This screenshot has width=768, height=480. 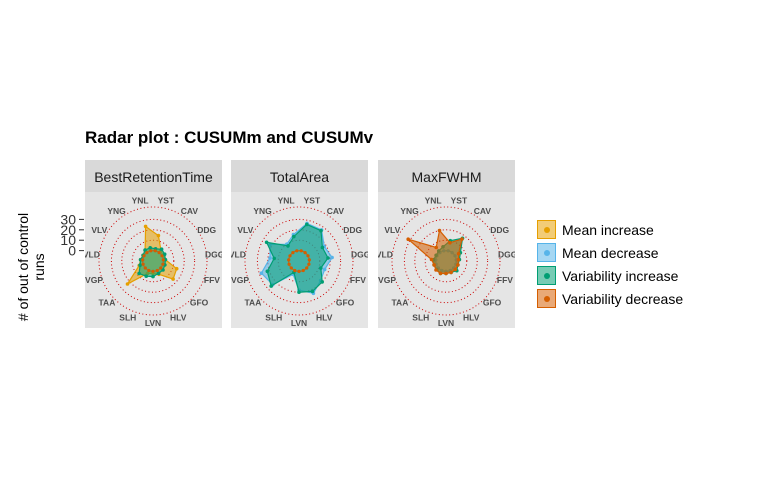 I want to click on series-variability-increase, so click(x=297, y=258).